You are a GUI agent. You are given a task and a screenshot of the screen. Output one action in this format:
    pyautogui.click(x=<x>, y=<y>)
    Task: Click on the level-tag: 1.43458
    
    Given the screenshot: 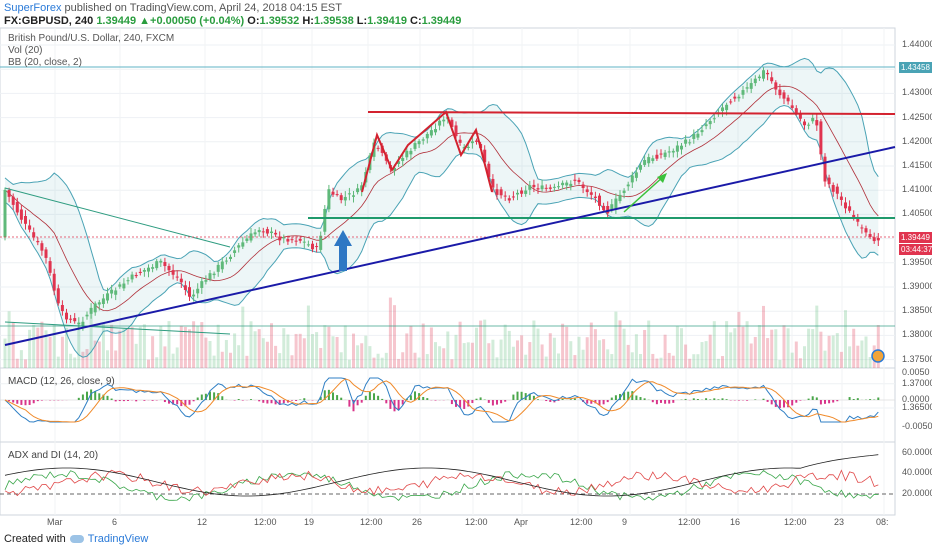 What is the action you would take?
    pyautogui.click(x=915, y=67)
    